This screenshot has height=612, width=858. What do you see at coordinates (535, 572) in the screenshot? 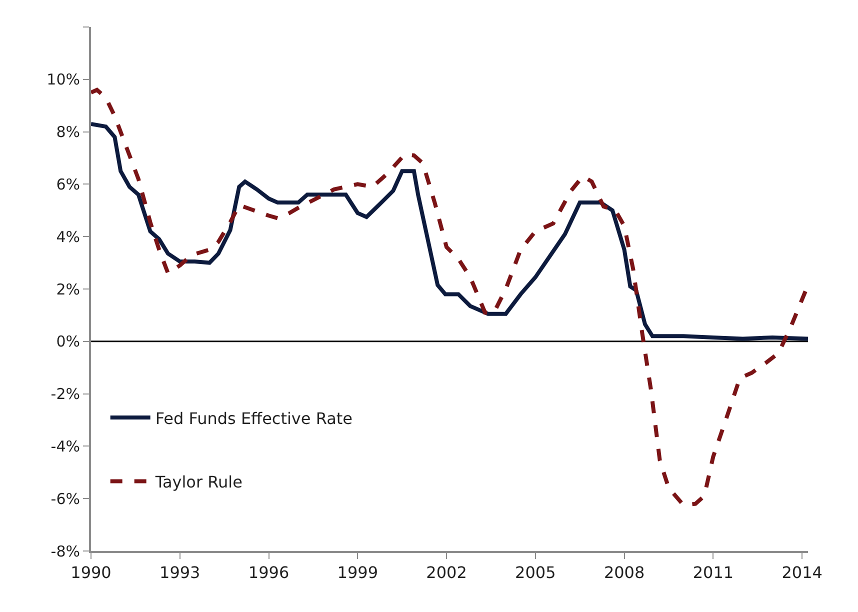
I see `x-tick-label: 2005` at bounding box center [535, 572].